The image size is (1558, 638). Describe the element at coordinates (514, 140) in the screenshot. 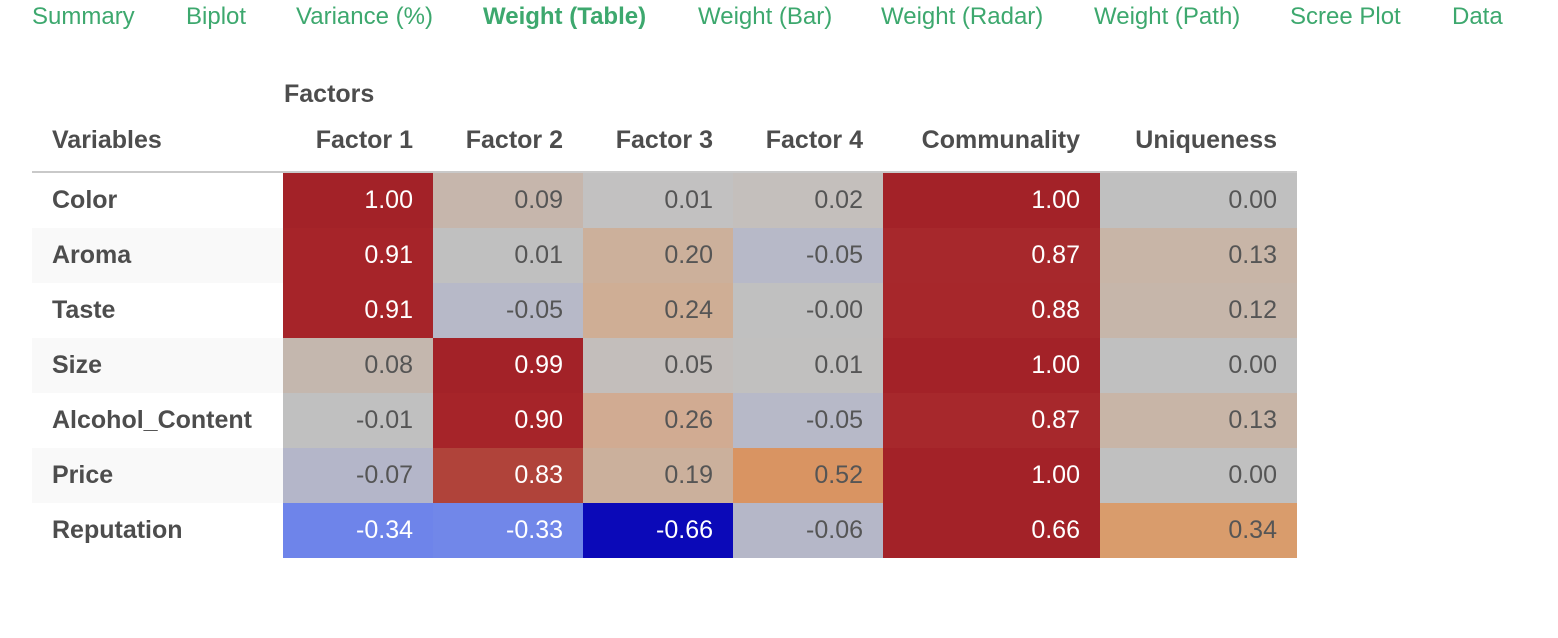

I see `column-header-factor-2: Factor 2` at that location.